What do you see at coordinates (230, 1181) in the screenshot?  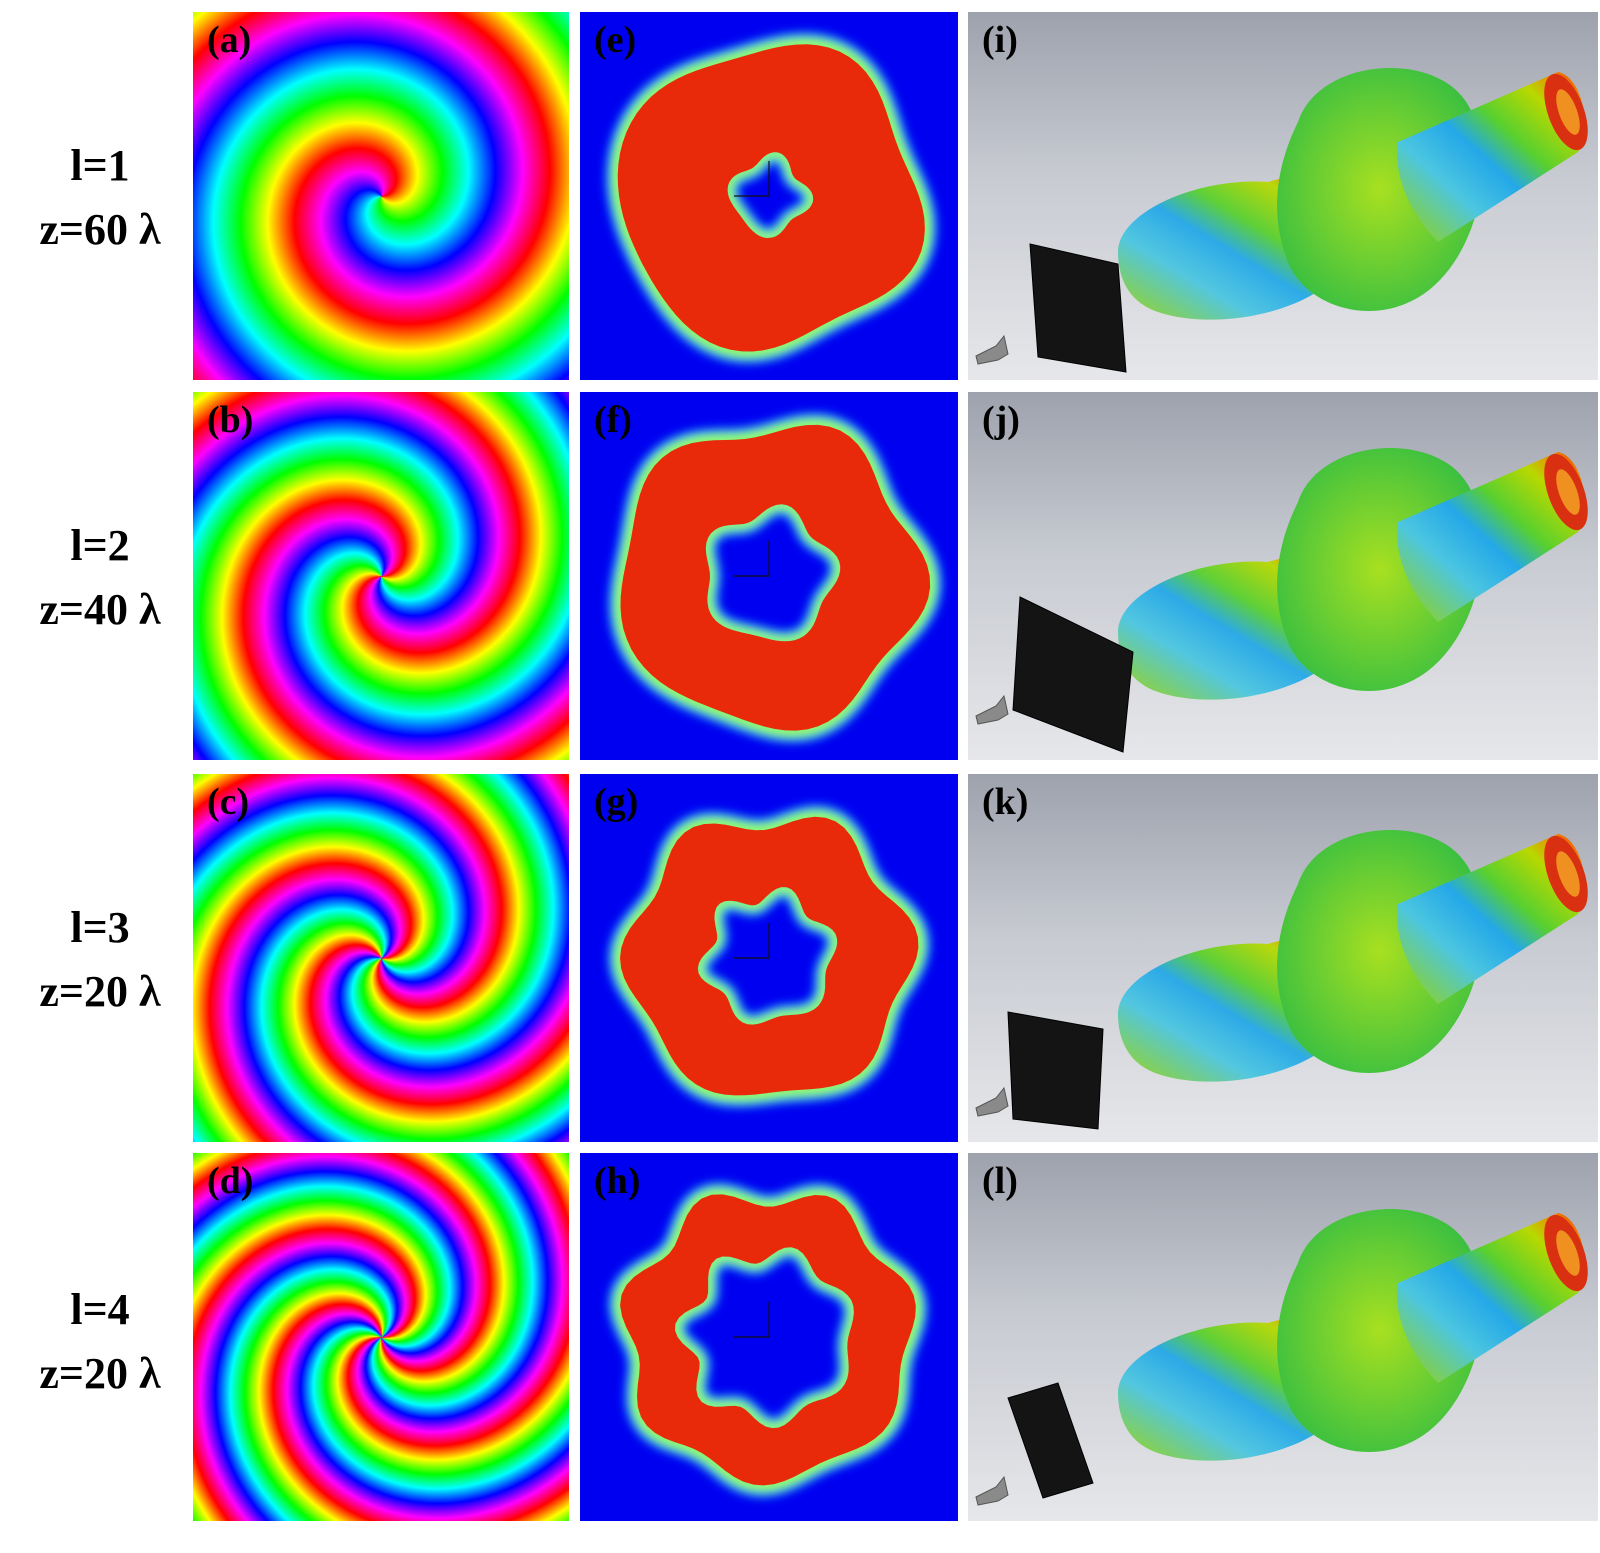 I see `panel-letter: (d)` at bounding box center [230, 1181].